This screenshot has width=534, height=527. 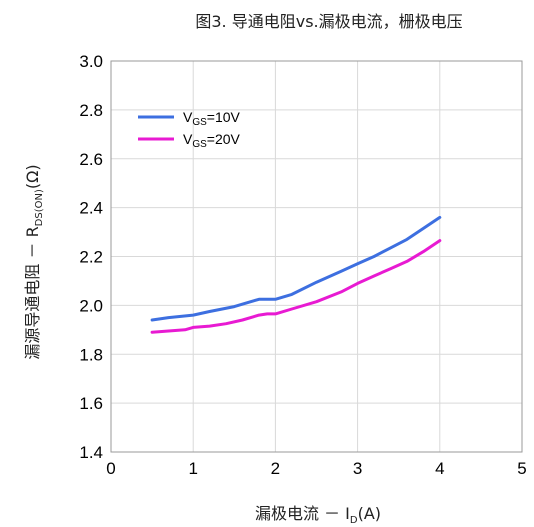 What do you see at coordinates (91, 403) in the screenshot?
I see `y-tick-label: 1.6` at bounding box center [91, 403].